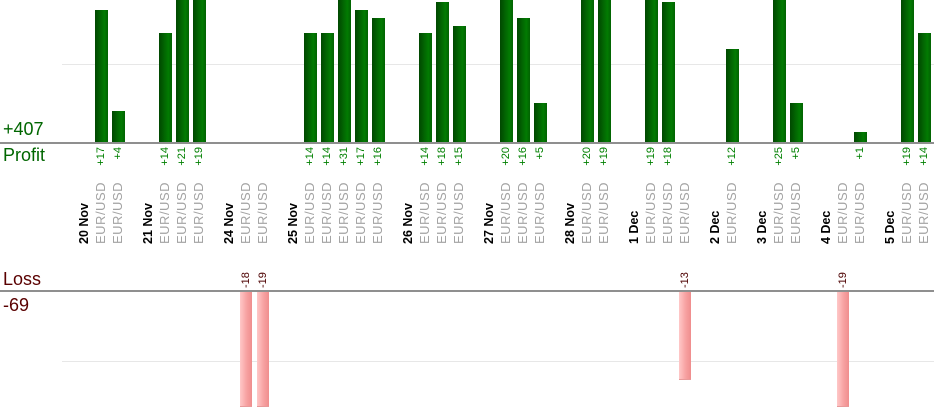  What do you see at coordinates (100, 212) in the screenshot?
I see `symbol-label-20-nov-1: EUR/USD` at bounding box center [100, 212].